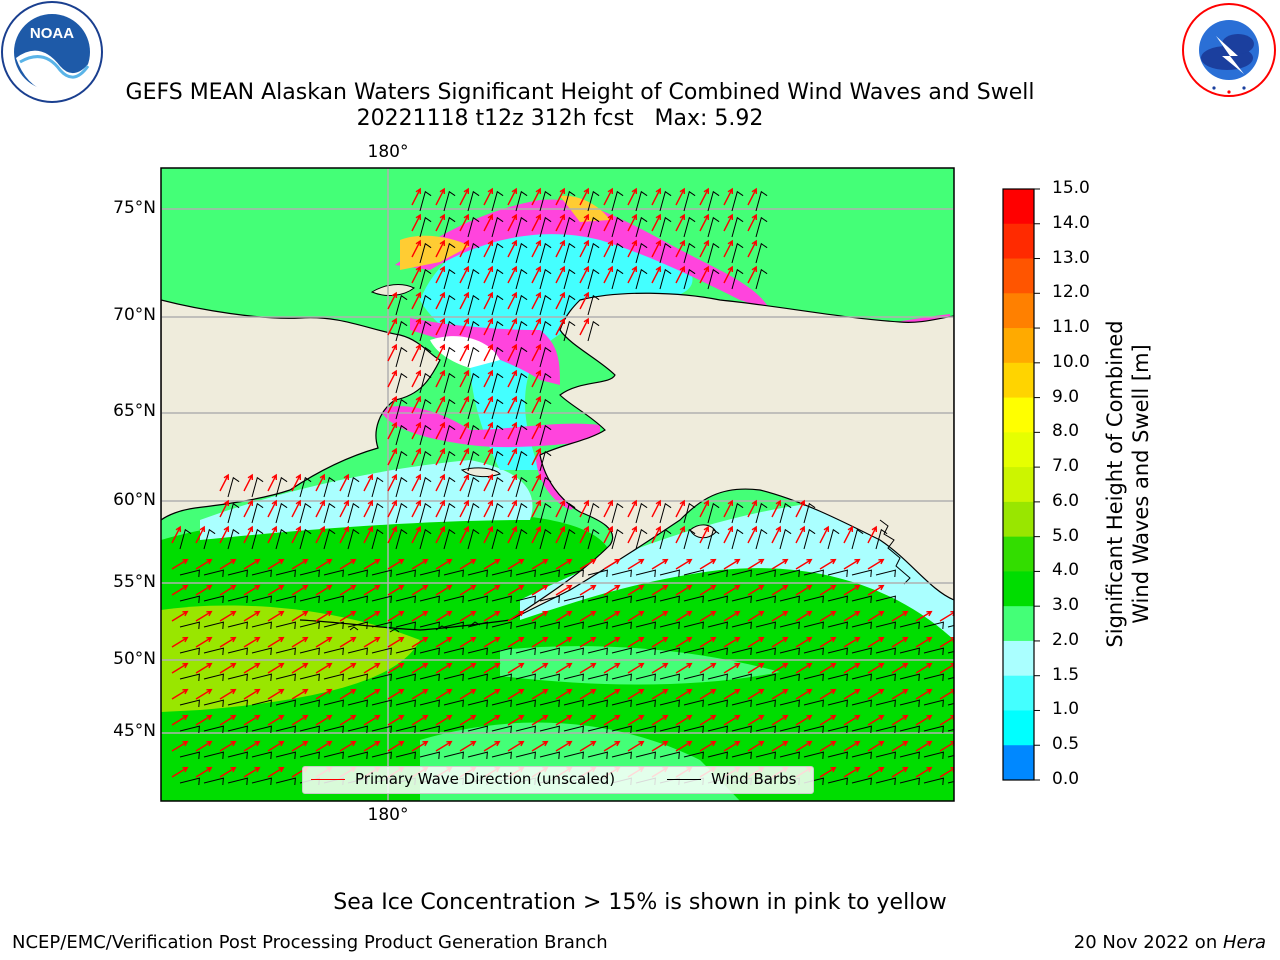 The height and width of the screenshot is (960, 1280). Describe the element at coordinates (134, 411) in the screenshot. I see `lat-label: 65°N` at that location.